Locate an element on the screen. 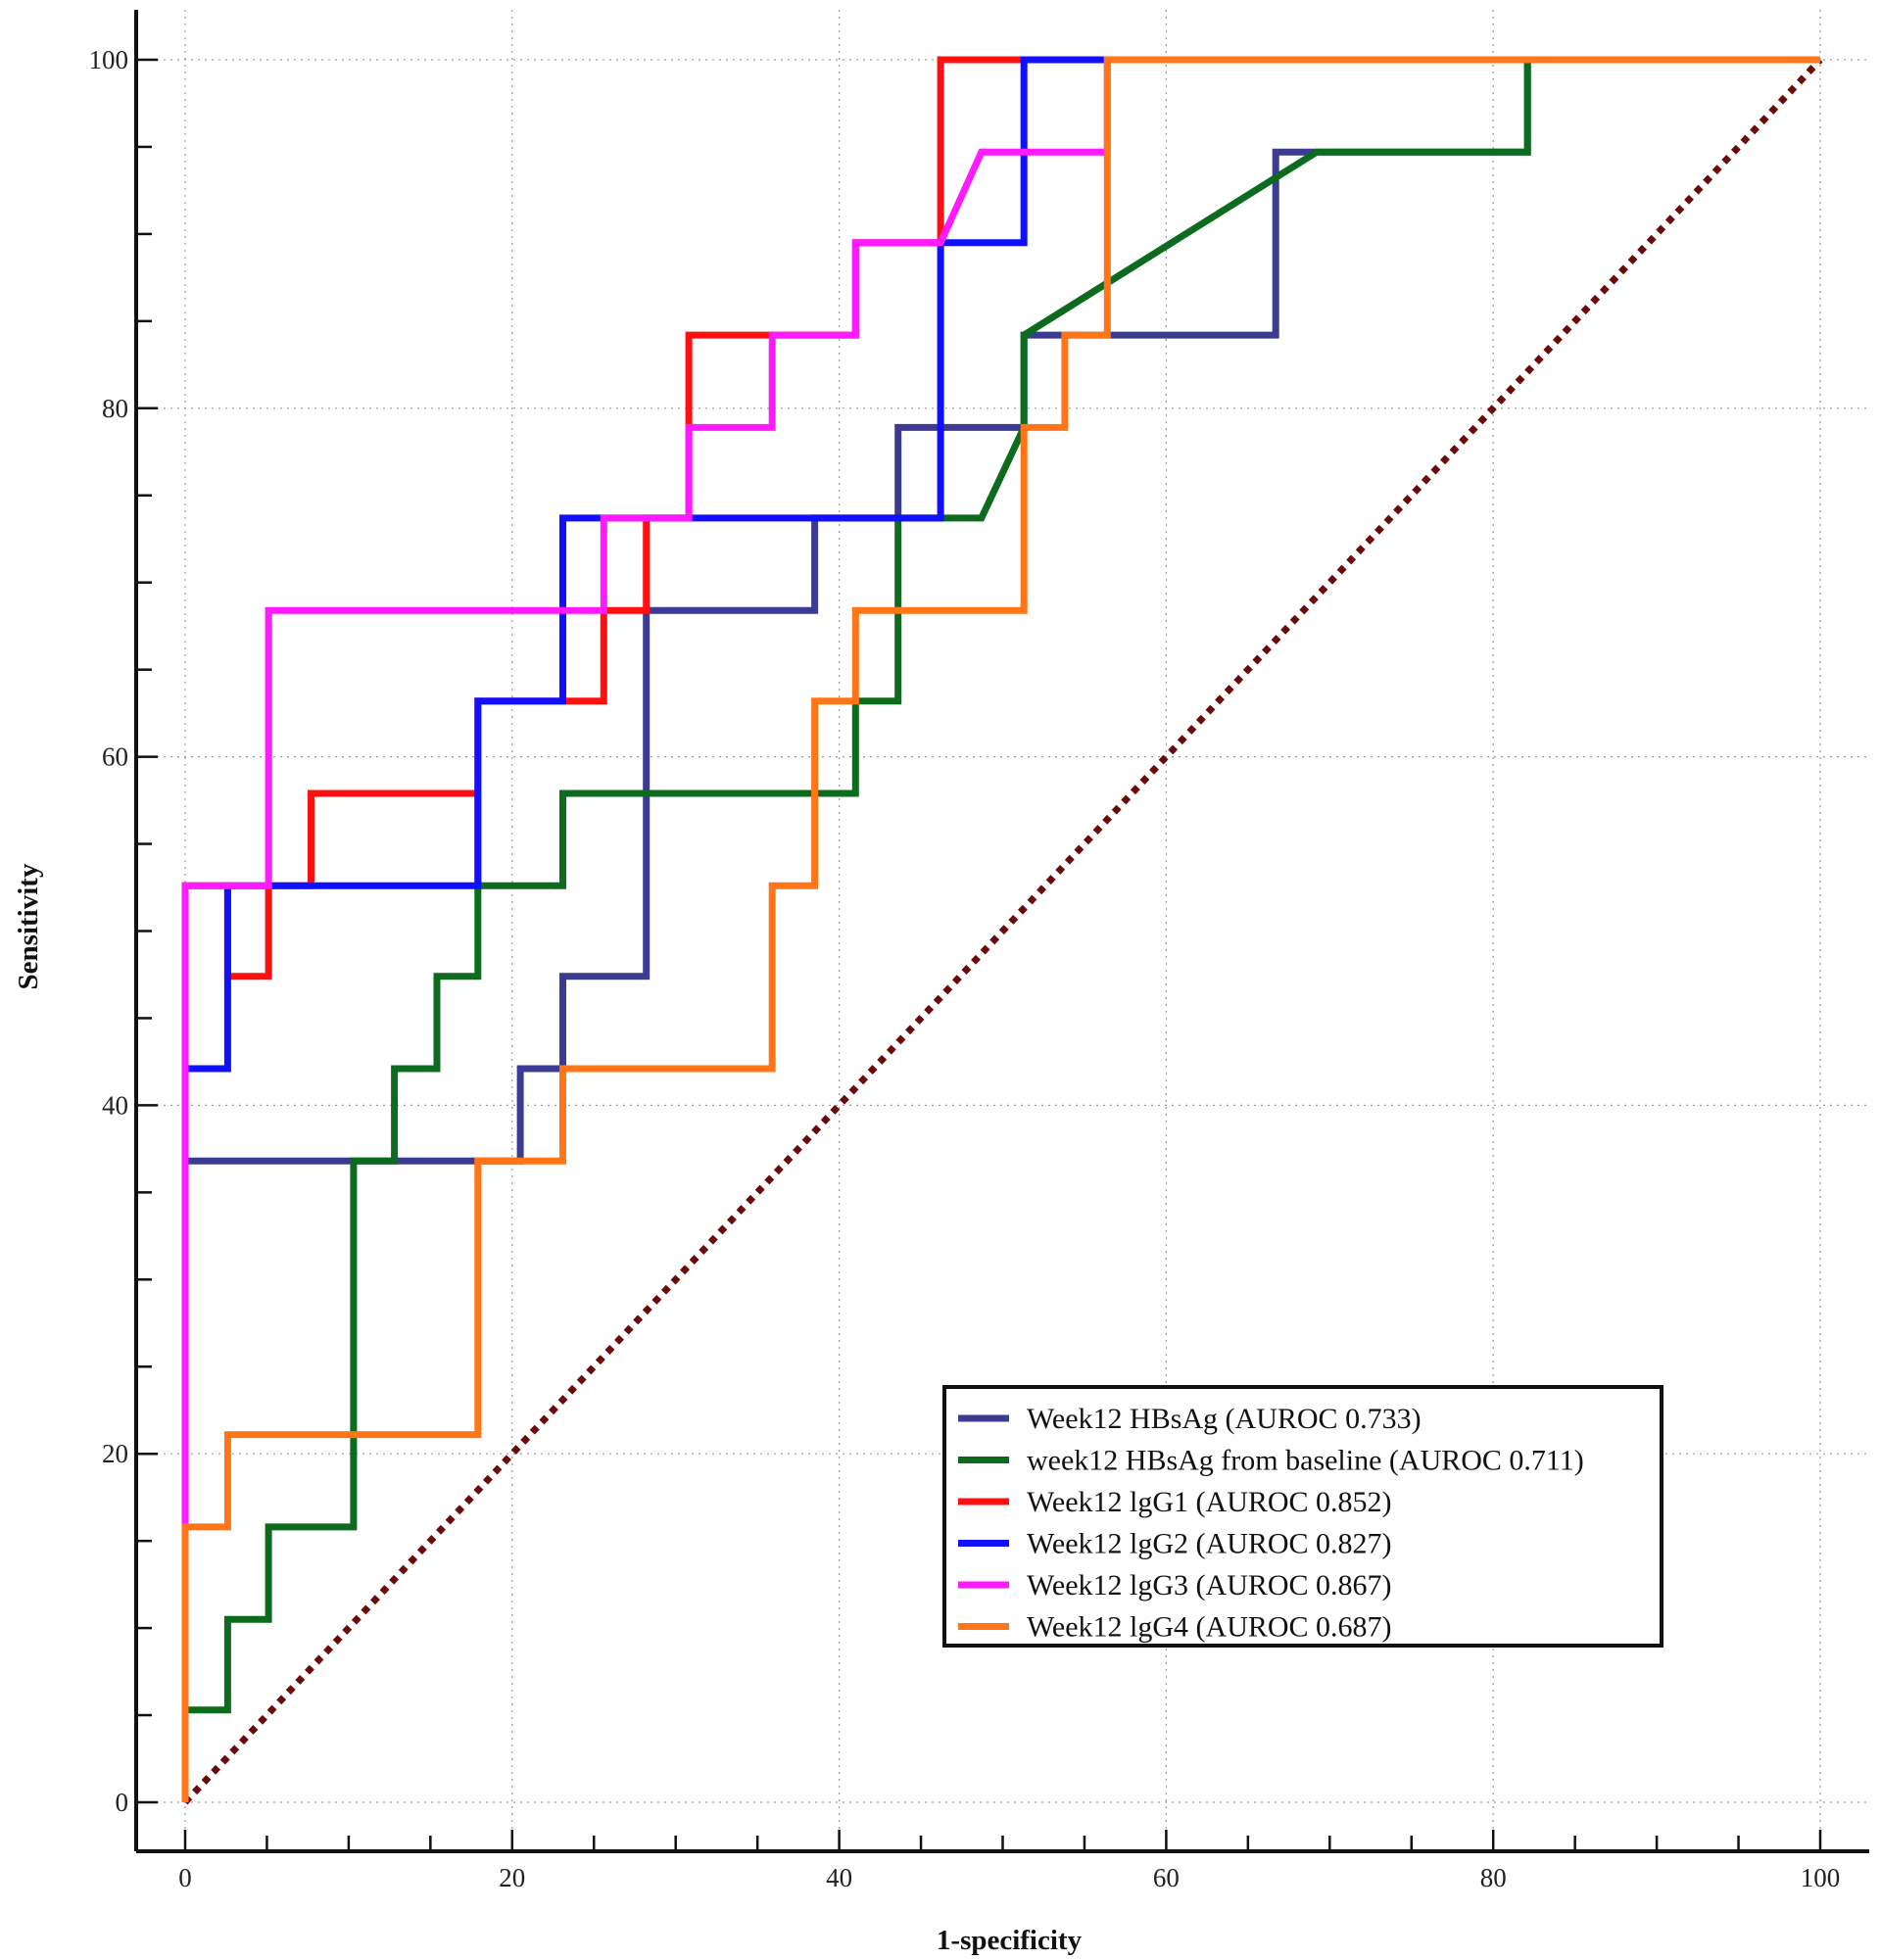 The width and height of the screenshot is (1880, 1960). y-tick-label: 80 is located at coordinates (115, 409).